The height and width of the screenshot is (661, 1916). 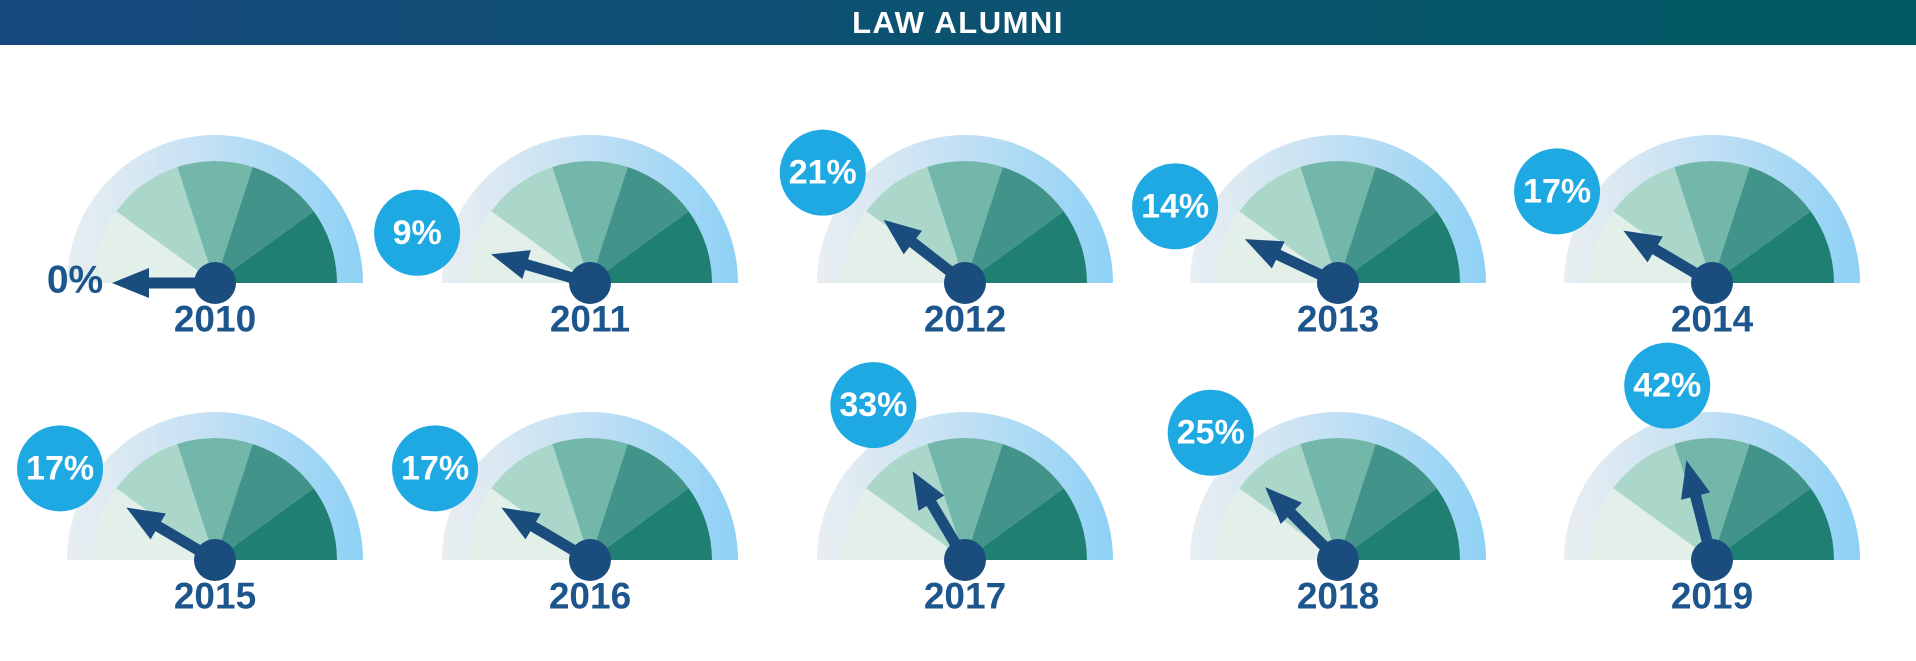 I want to click on gauge-2013: 14% 2013, so click(x=1309, y=237).